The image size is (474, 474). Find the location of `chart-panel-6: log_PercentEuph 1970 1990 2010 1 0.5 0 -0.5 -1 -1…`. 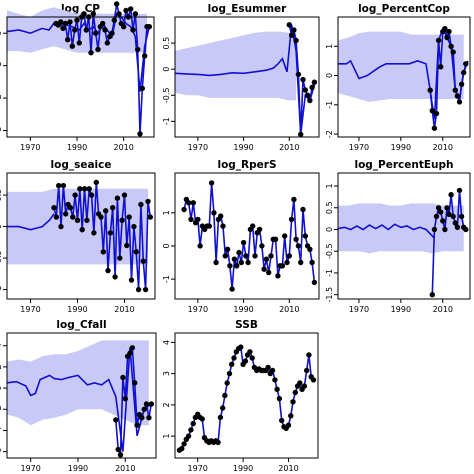

chart-panel-6: log_PercentEuph 1970 1990 2010 1 0.5 0 -0.5 -1 -1… is located at coordinates (398, 236).